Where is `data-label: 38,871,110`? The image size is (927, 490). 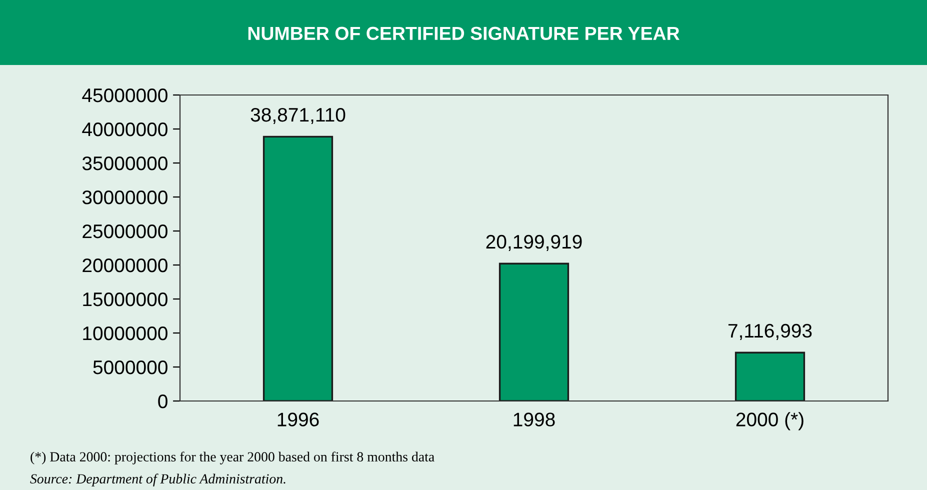 data-label: 38,871,110 is located at coordinates (298, 116).